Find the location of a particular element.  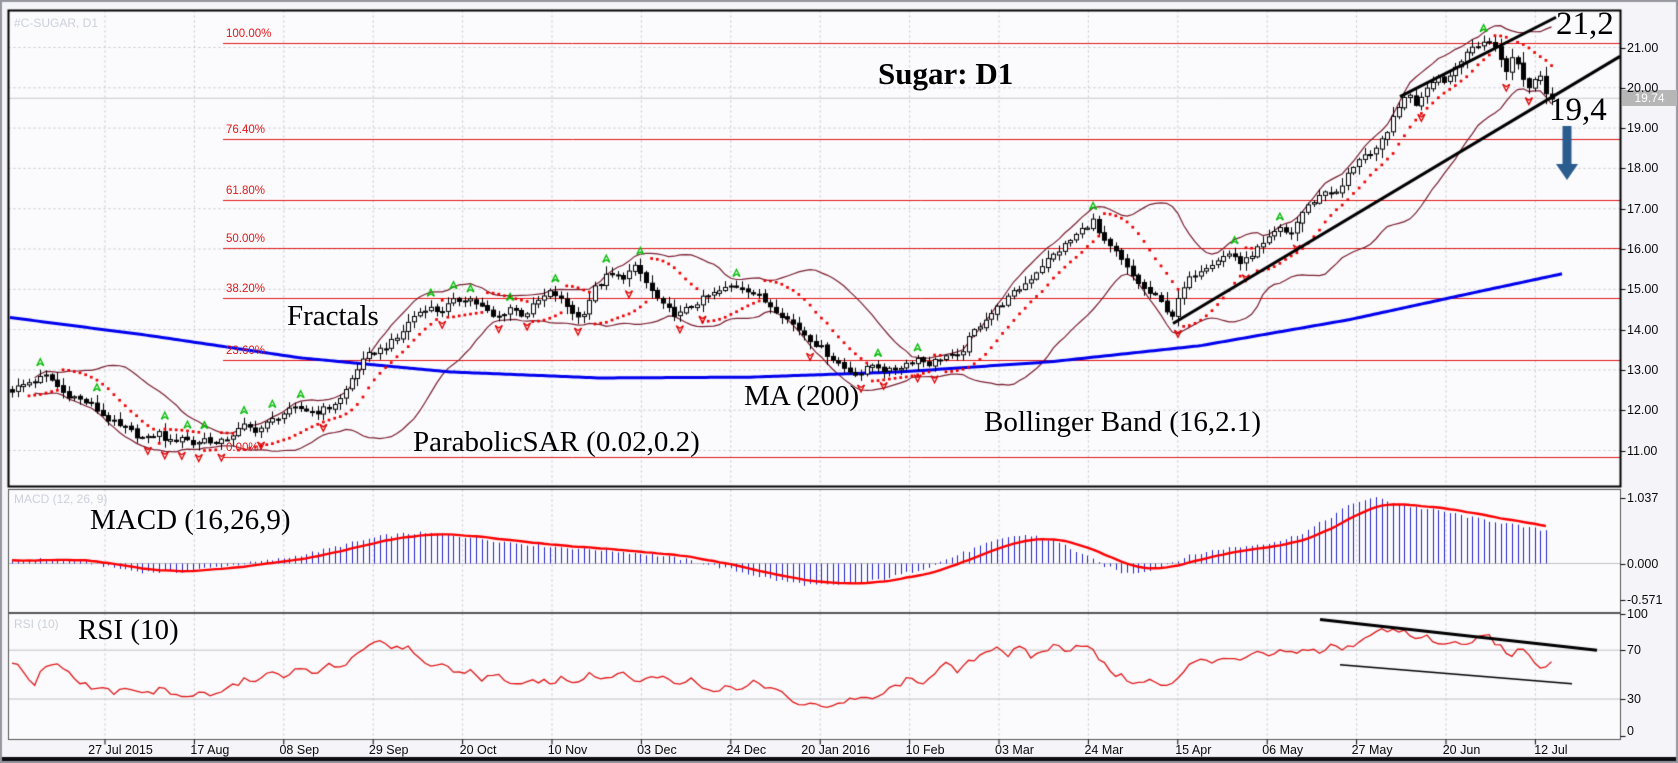

current-price-tag: 19.74 is located at coordinates (1649, 98).